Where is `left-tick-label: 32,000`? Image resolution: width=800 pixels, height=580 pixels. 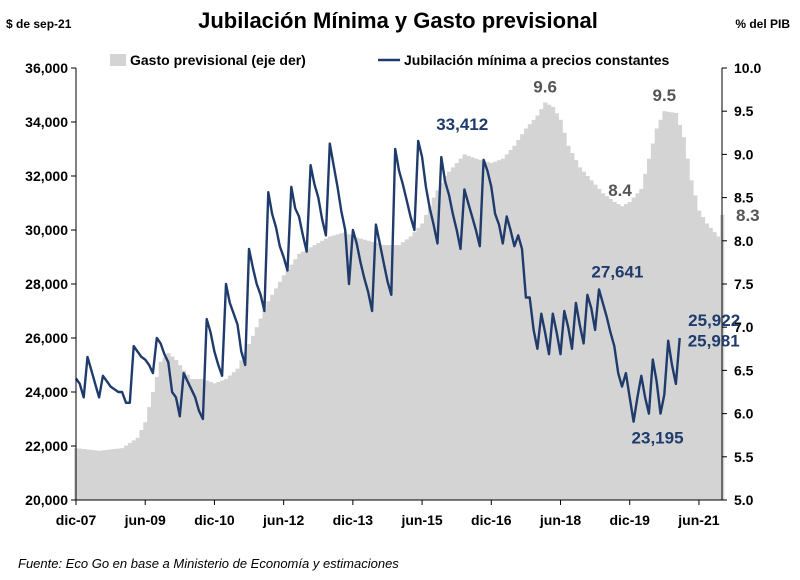 left-tick-label: 32,000 is located at coordinates (46, 176).